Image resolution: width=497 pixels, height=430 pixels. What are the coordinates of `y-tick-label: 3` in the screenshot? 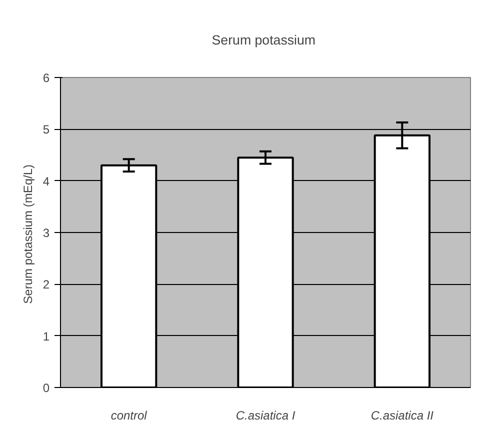 It's located at (46, 233).